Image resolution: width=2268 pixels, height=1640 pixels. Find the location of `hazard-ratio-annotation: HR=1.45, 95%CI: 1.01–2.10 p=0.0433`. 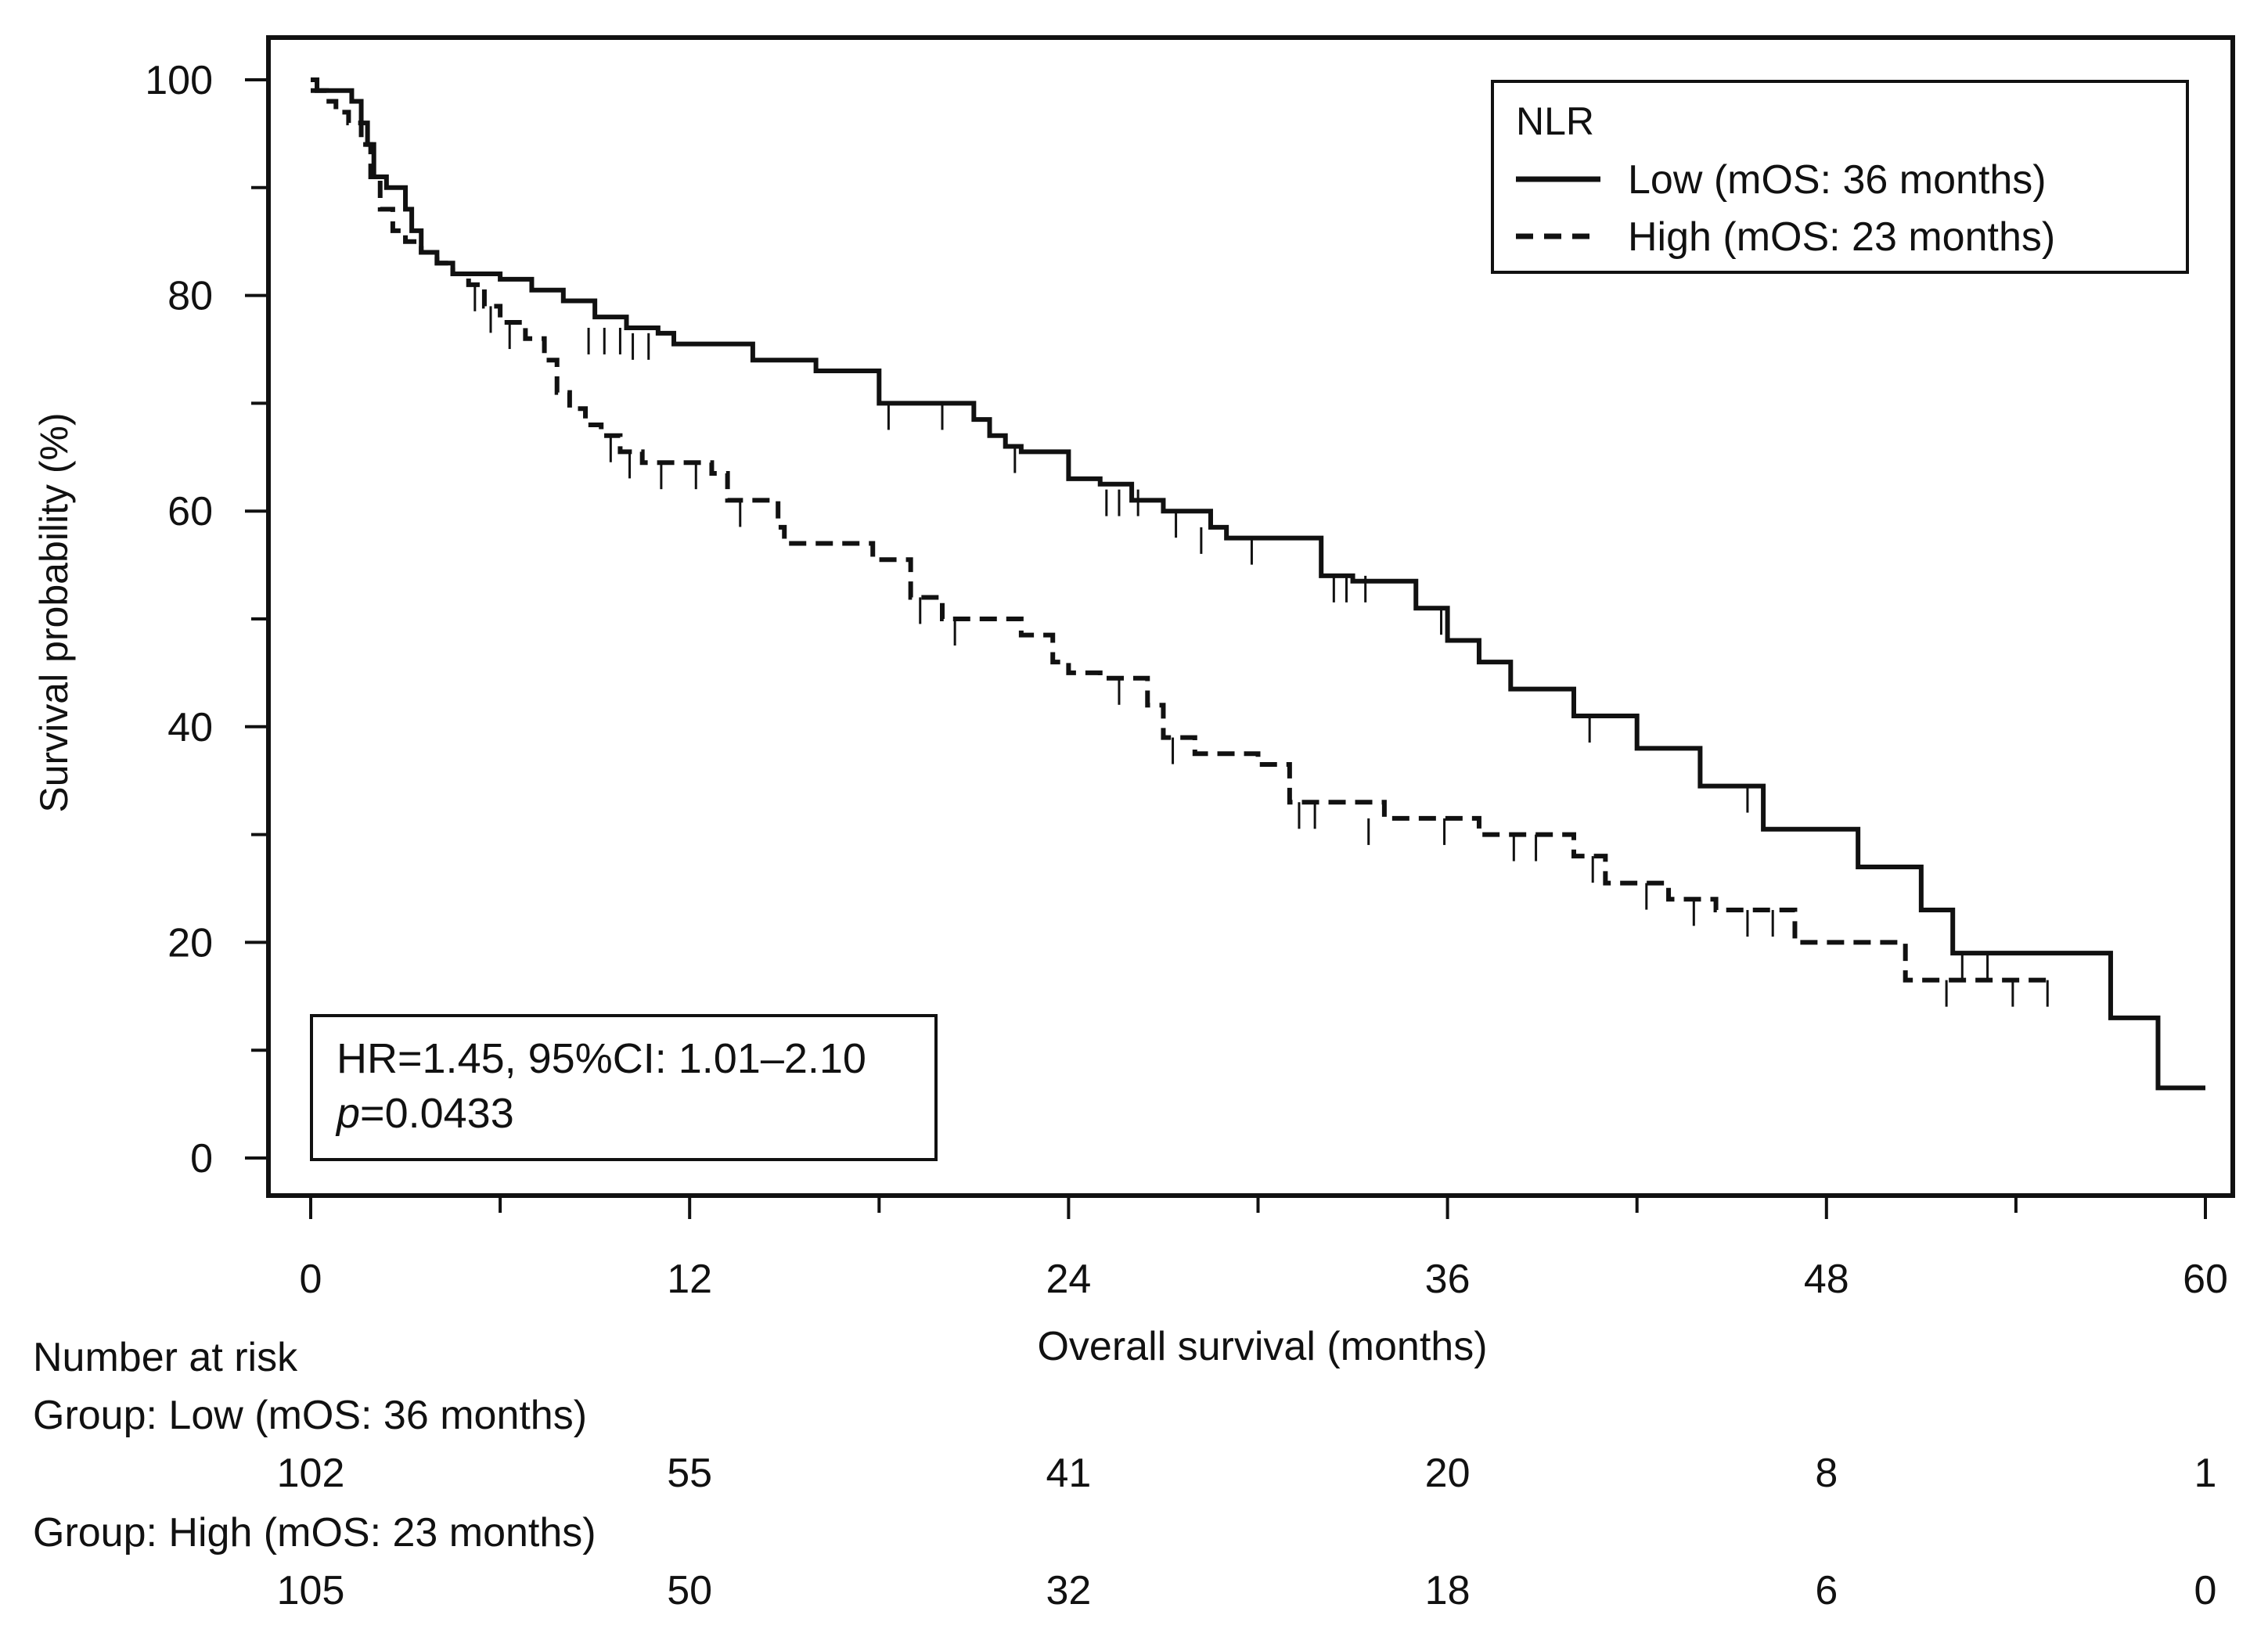

hazard-ratio-annotation: HR=1.45, 95%CI: 1.01–2.10 p=0.0433 is located at coordinates (624, 1088).